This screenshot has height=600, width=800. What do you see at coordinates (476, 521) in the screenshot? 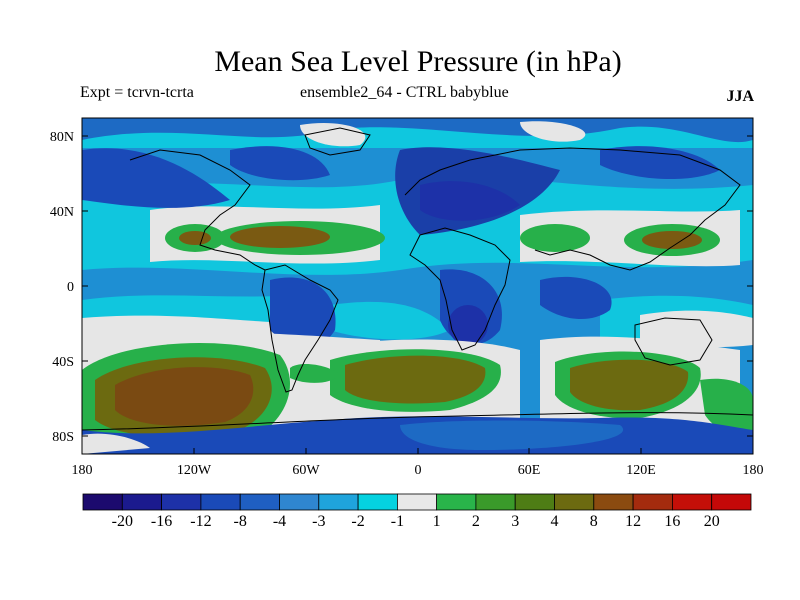
I see `colorbar-label: 2` at bounding box center [476, 521].